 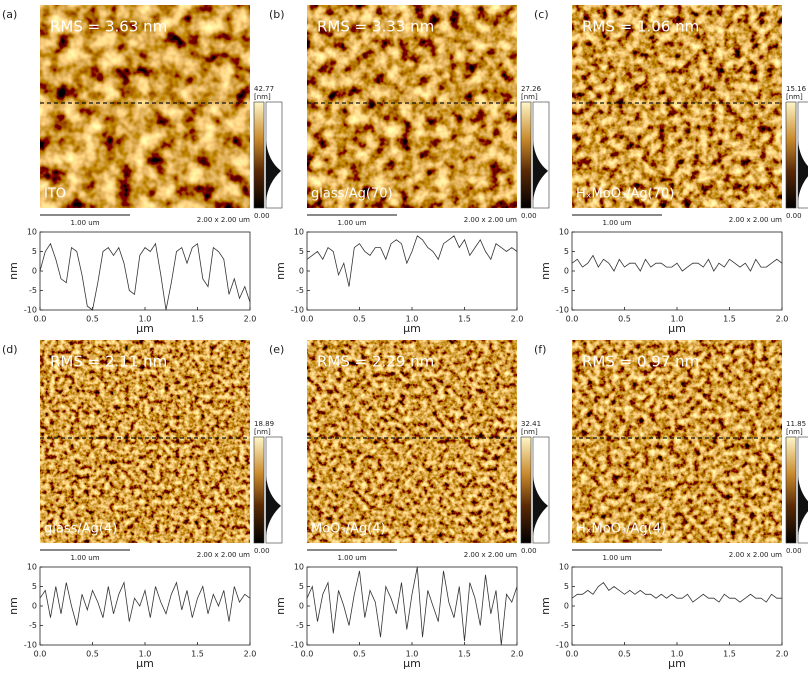 What do you see at coordinates (108, 362) in the screenshot?
I see `rms-label: RMS = 2.11 nm` at bounding box center [108, 362].